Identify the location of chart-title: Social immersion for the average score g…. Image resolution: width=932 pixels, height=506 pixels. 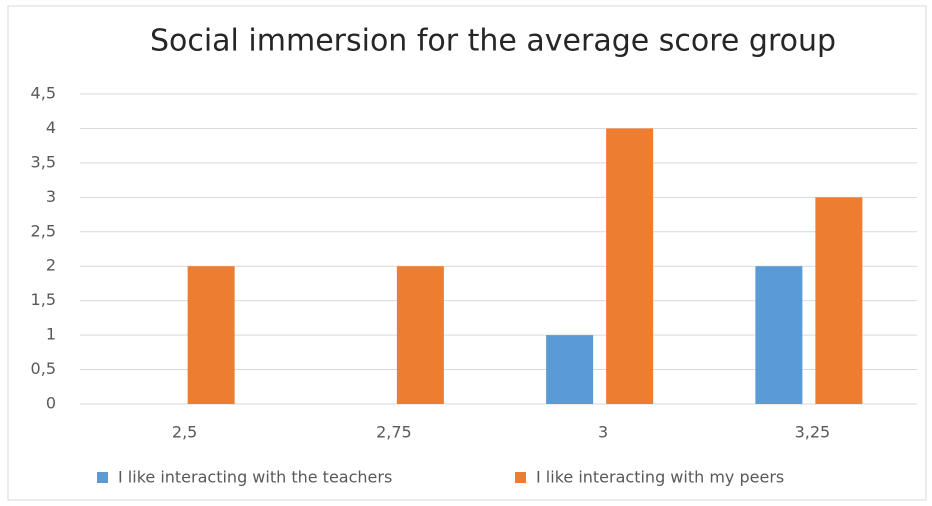
(493, 41).